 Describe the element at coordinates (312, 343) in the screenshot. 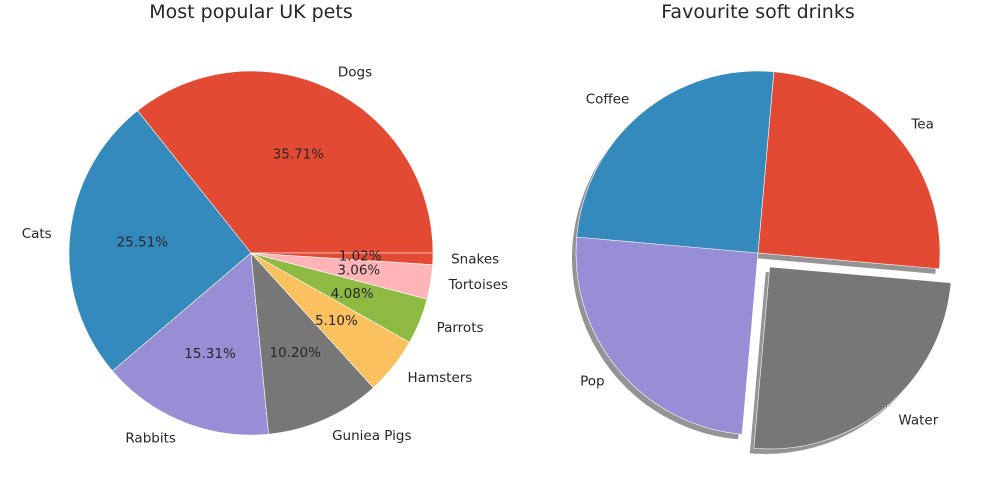

I see `pie-slice-guniea-pigs` at that location.